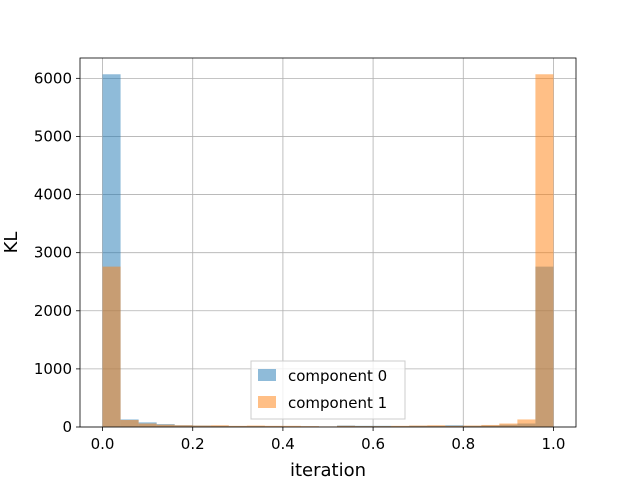 The width and height of the screenshot is (640, 480). I want to click on y-tick-label: 3000, so click(53, 253).